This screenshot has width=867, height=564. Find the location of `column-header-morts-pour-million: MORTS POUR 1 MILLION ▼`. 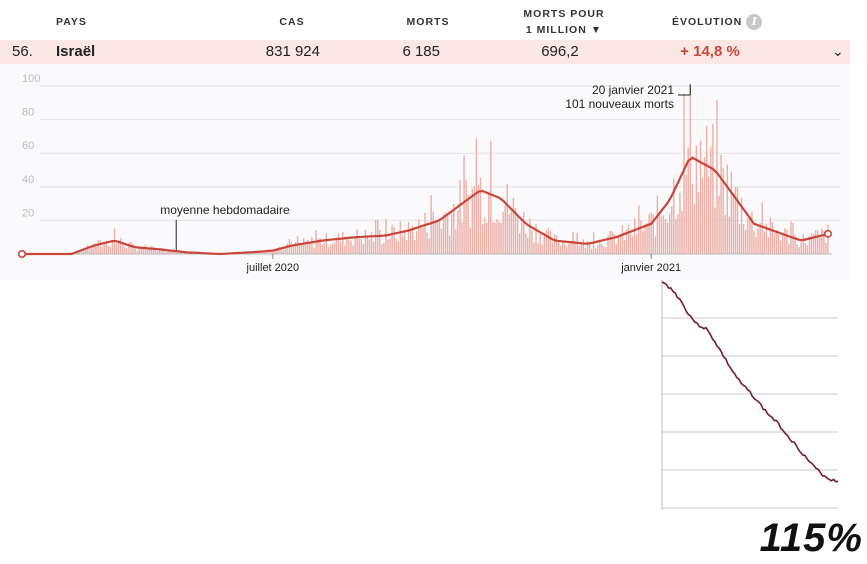

column-header-morts-pour-million: MORTS POUR 1 MILLION ▼ is located at coordinates (564, 22).